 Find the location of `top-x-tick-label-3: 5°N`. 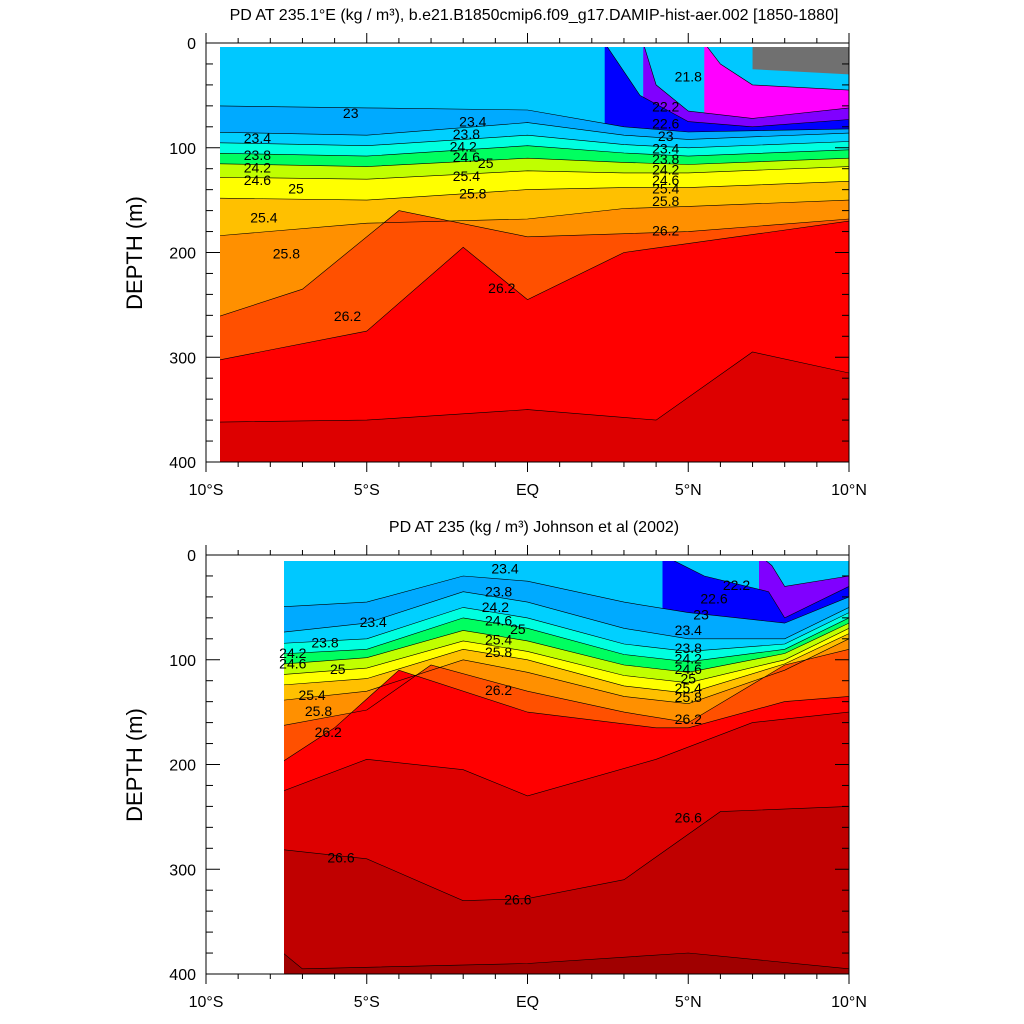

top-x-tick-label-3: 5°N is located at coordinates (688, 490).